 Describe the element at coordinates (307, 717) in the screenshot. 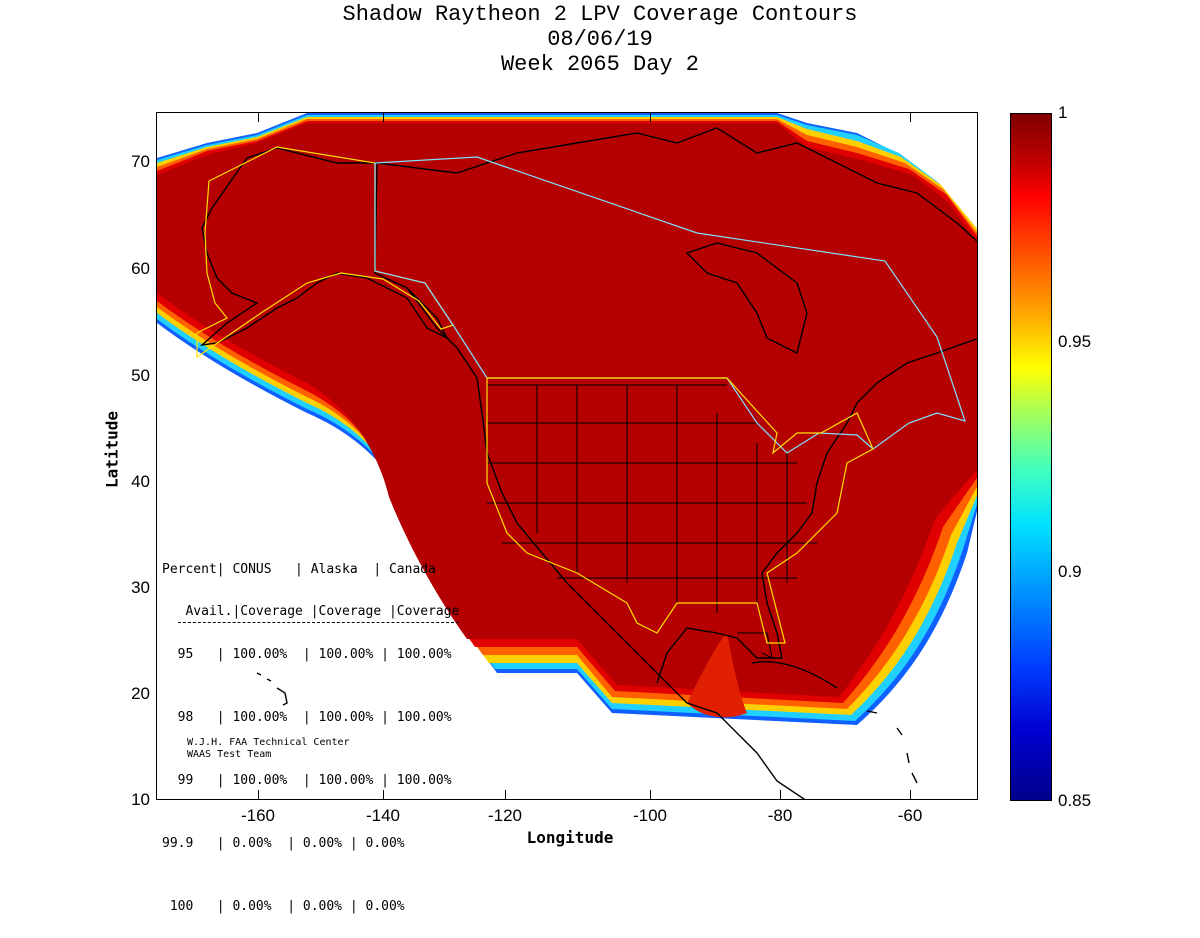

I see `table-row: 98 | 100.00% | 100.00% | 100.00%` at that location.